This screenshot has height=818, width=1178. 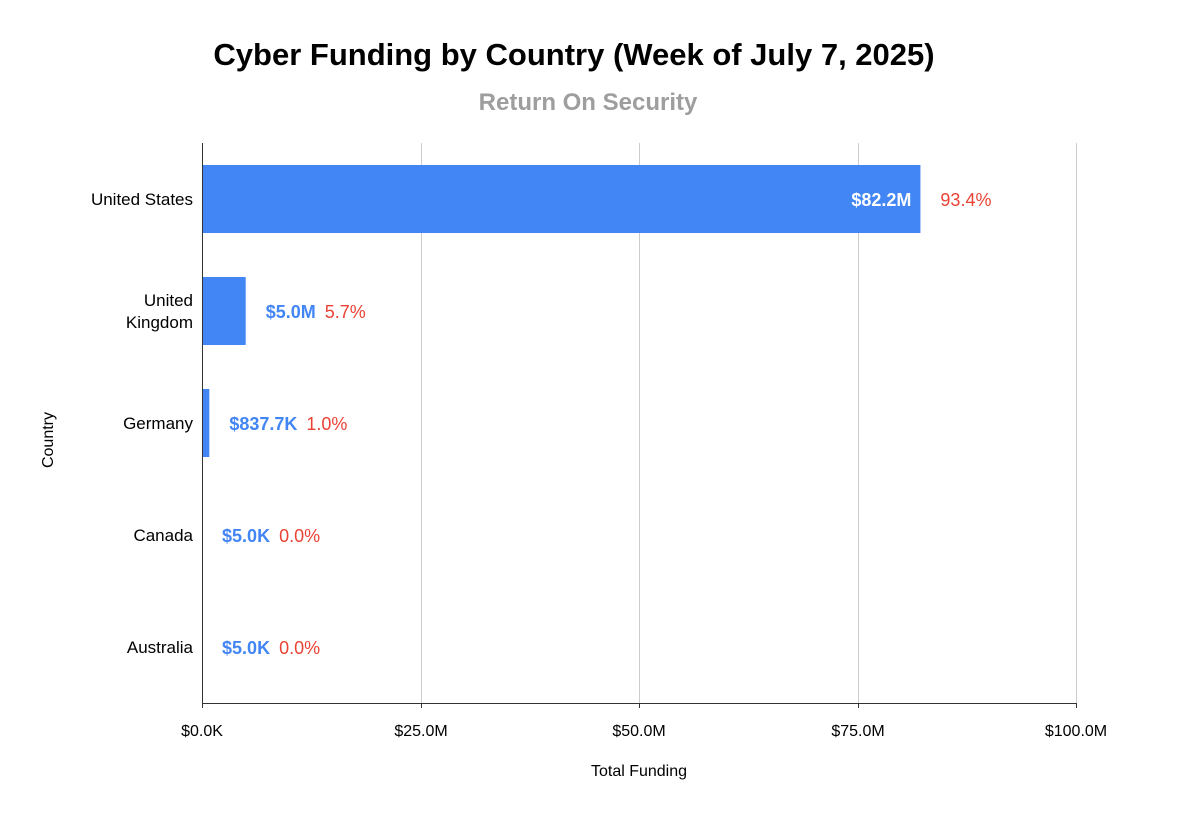 I want to click on percent-label: 93.4%, so click(x=965, y=200).